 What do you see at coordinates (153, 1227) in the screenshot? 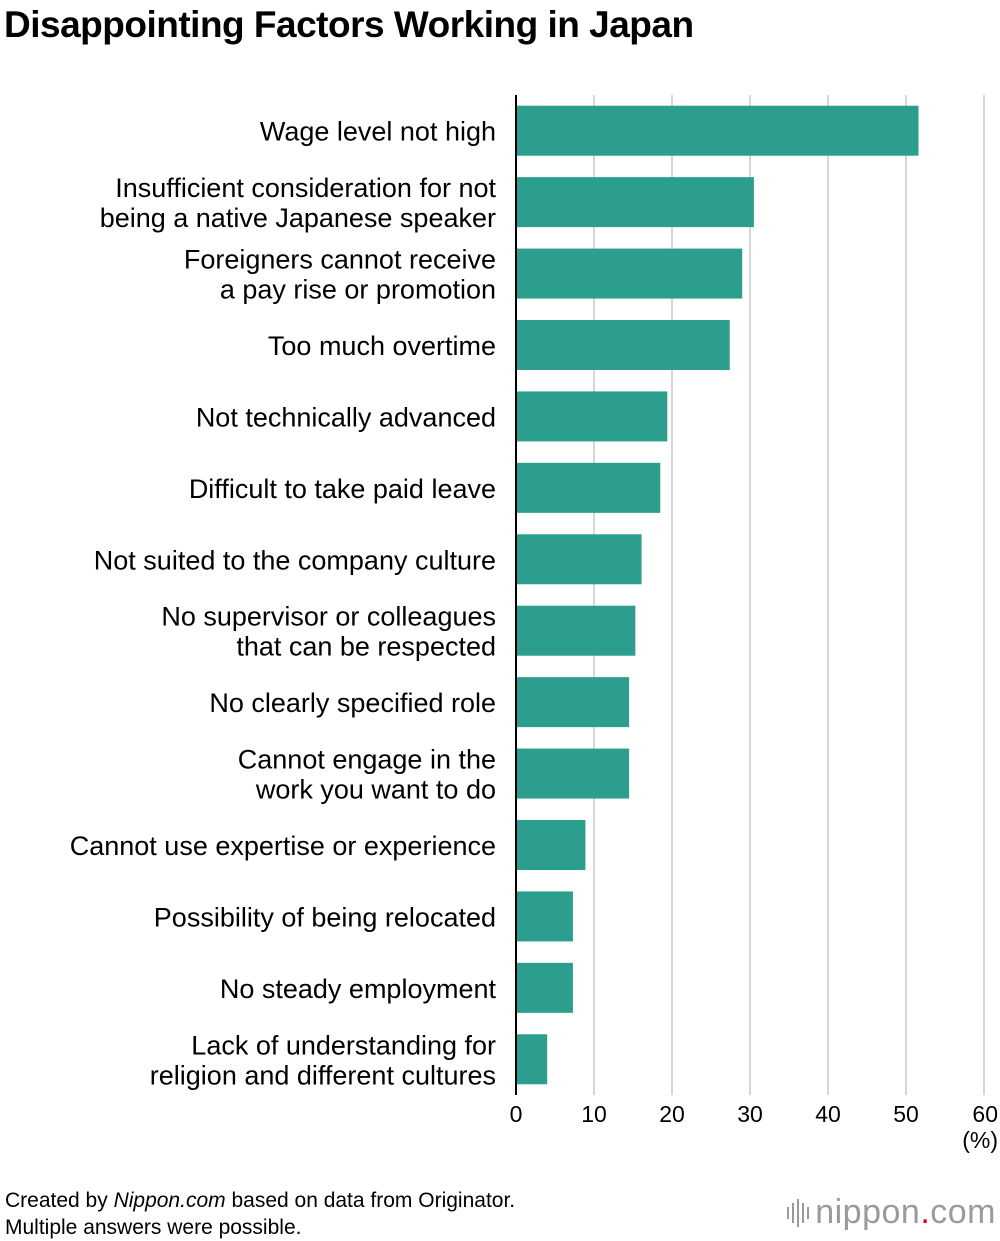
I see `footnote: Multiple answers were possible.` at bounding box center [153, 1227].